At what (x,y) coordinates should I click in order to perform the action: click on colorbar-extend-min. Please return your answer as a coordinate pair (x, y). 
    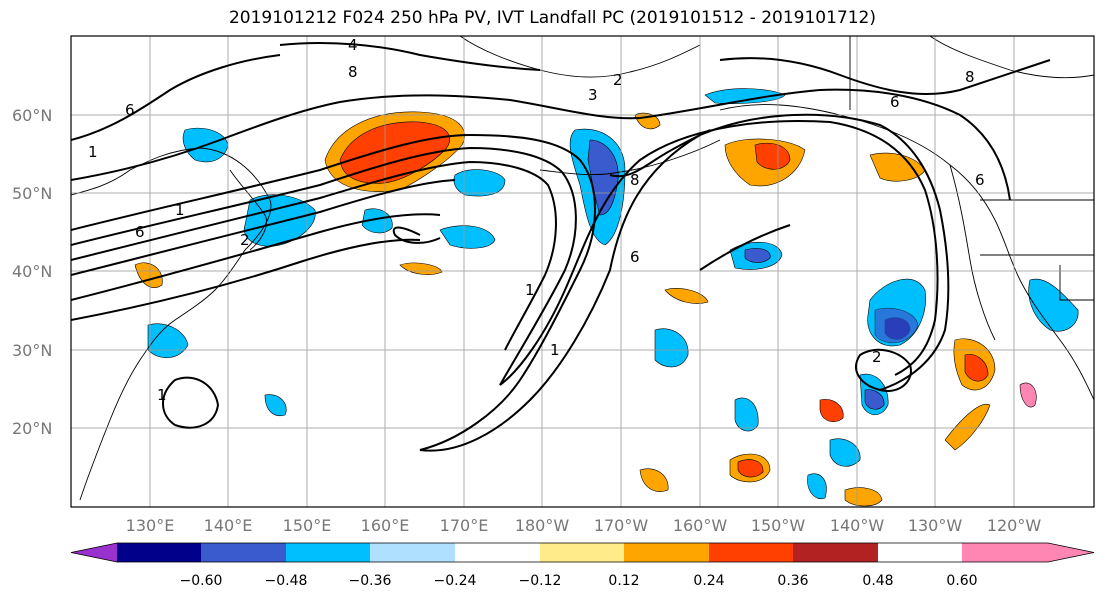
    Looking at the image, I should click on (94, 552).